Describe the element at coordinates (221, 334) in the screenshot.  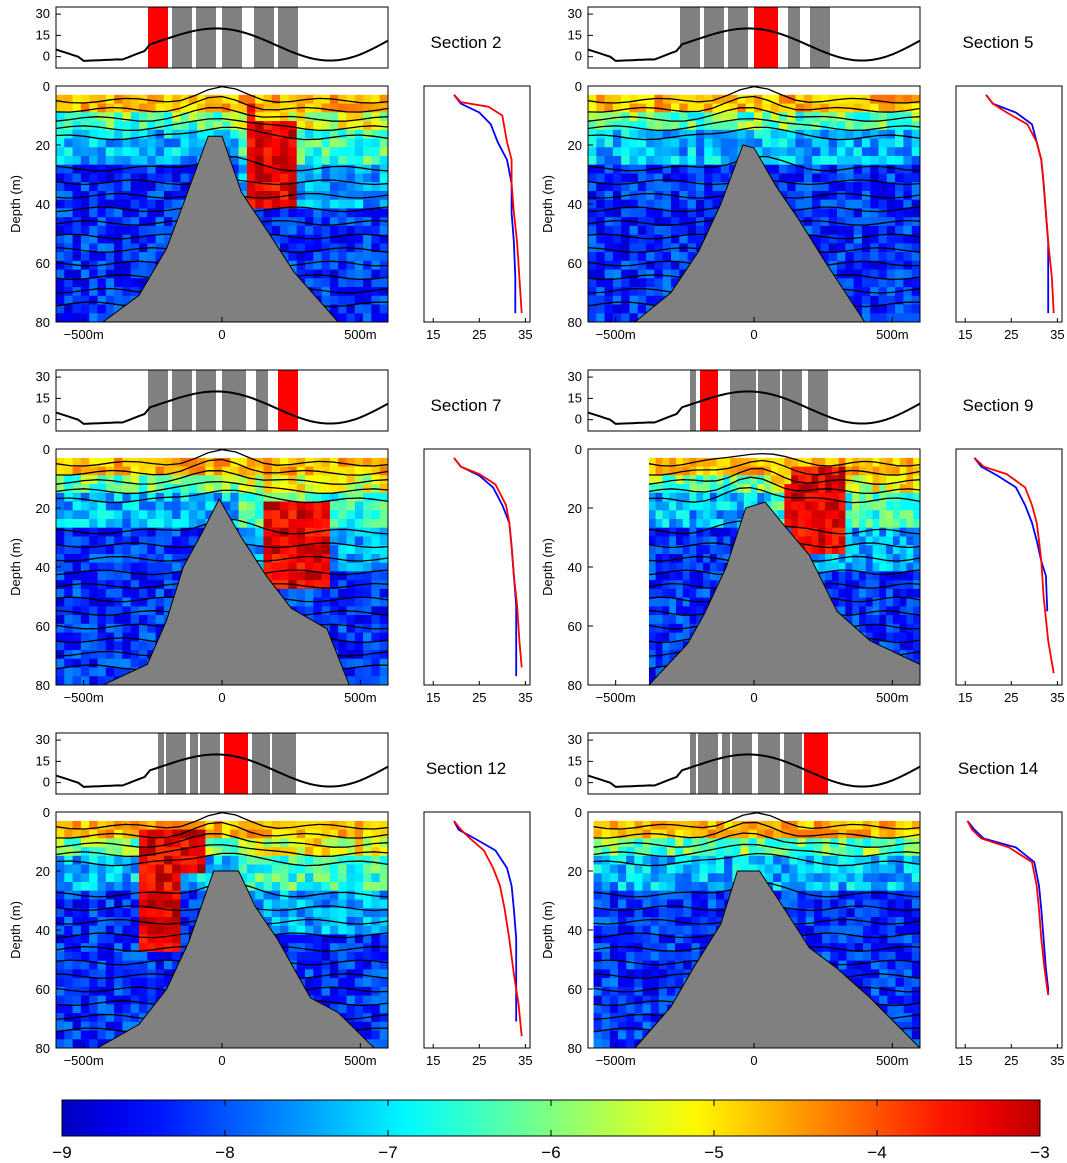
I see `distance-tick-label: 0` at that location.